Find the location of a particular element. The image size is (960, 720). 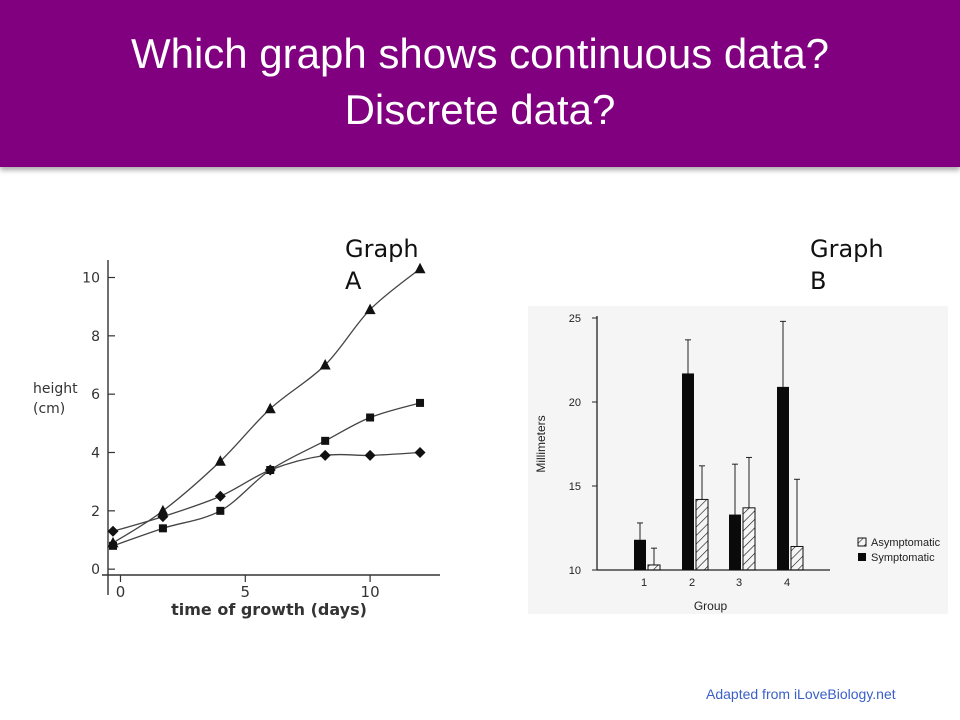

graph-b-label: Graph B is located at coordinates (865, 265).